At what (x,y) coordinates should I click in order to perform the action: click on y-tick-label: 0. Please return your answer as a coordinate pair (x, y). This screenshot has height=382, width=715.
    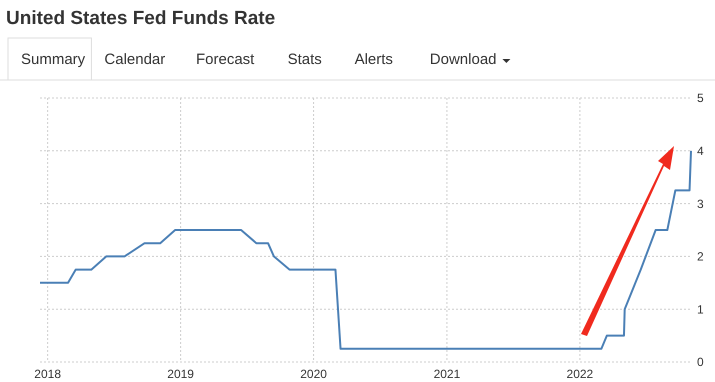
    Looking at the image, I should click on (700, 362).